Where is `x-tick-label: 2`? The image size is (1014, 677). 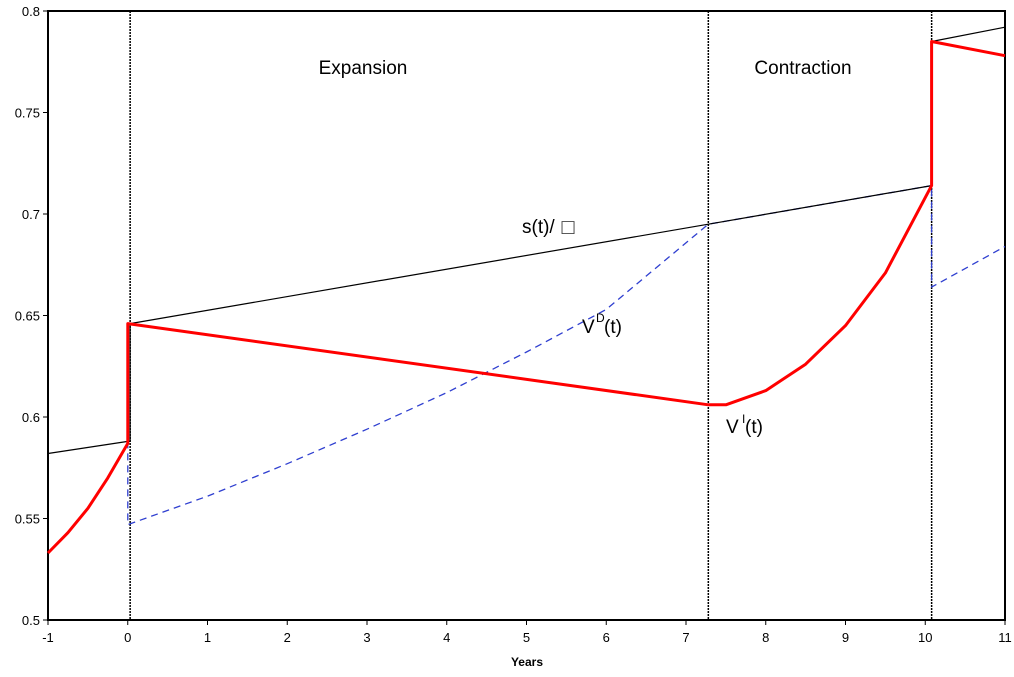 x-tick-label: 2 is located at coordinates (287, 637).